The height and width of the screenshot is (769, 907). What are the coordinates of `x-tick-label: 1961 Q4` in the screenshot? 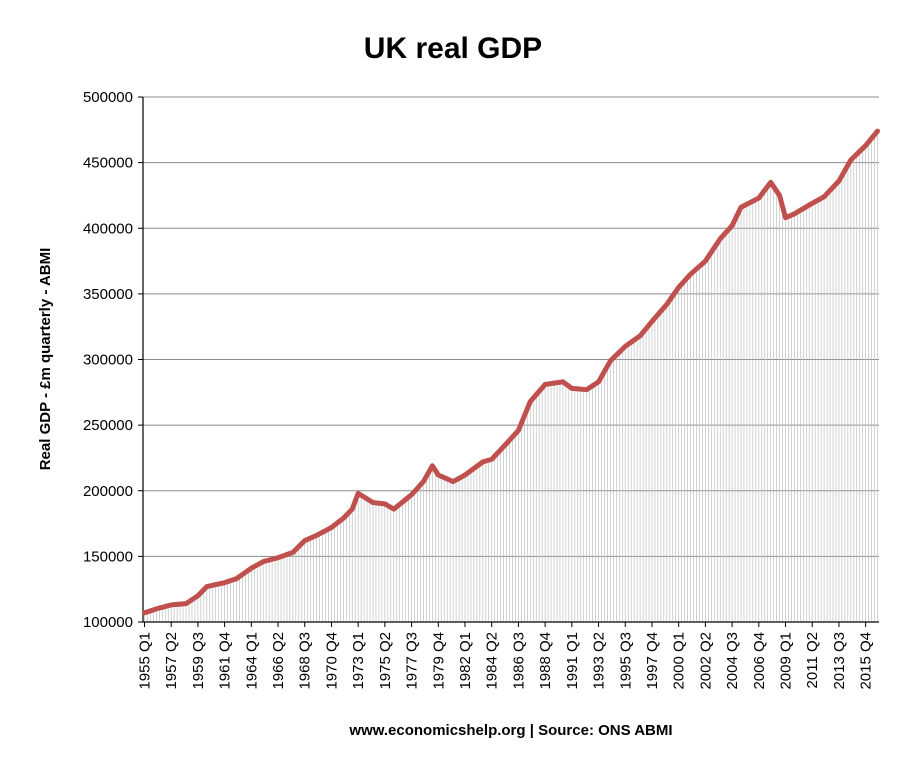 It's located at (225, 661).